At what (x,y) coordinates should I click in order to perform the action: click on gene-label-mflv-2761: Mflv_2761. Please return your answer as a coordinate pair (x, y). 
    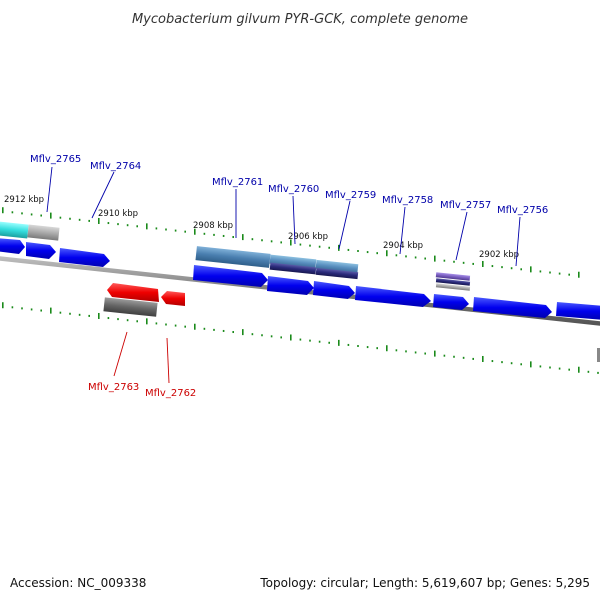
    Looking at the image, I should click on (237, 182).